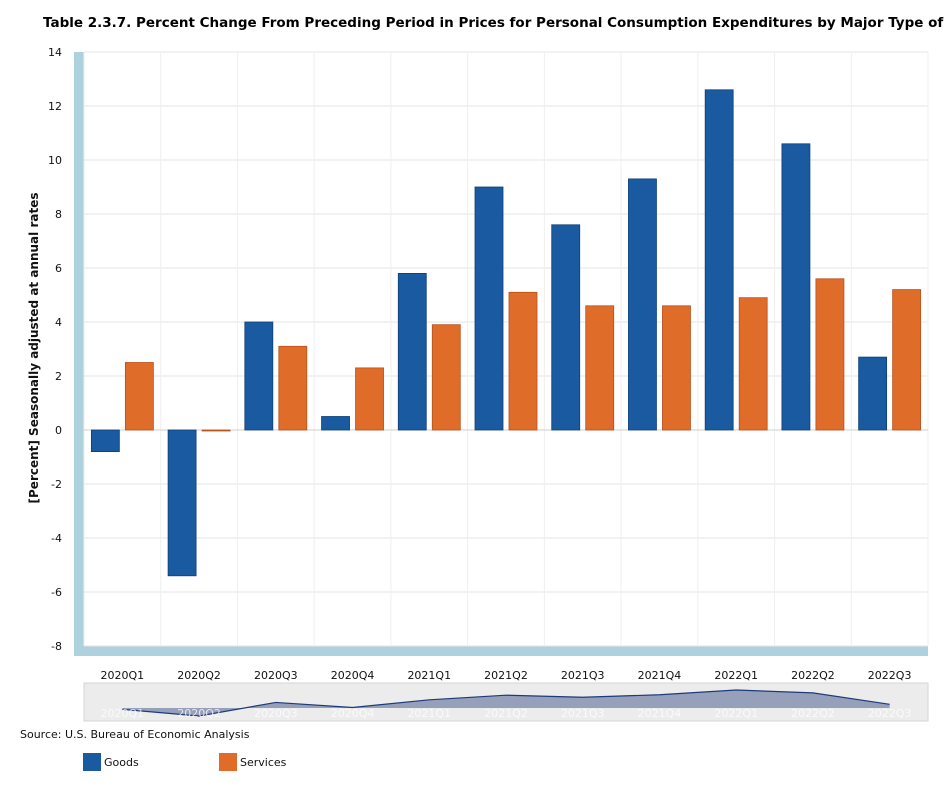  I want to click on x-tick-label: 2021Q1, so click(429, 675).